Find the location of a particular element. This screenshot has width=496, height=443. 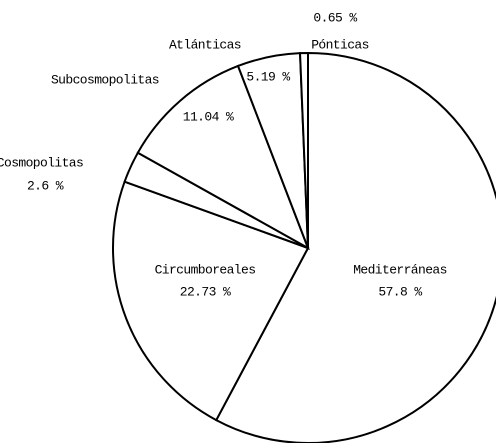

slice-label: Subcosmopolitas is located at coordinates (105, 79).